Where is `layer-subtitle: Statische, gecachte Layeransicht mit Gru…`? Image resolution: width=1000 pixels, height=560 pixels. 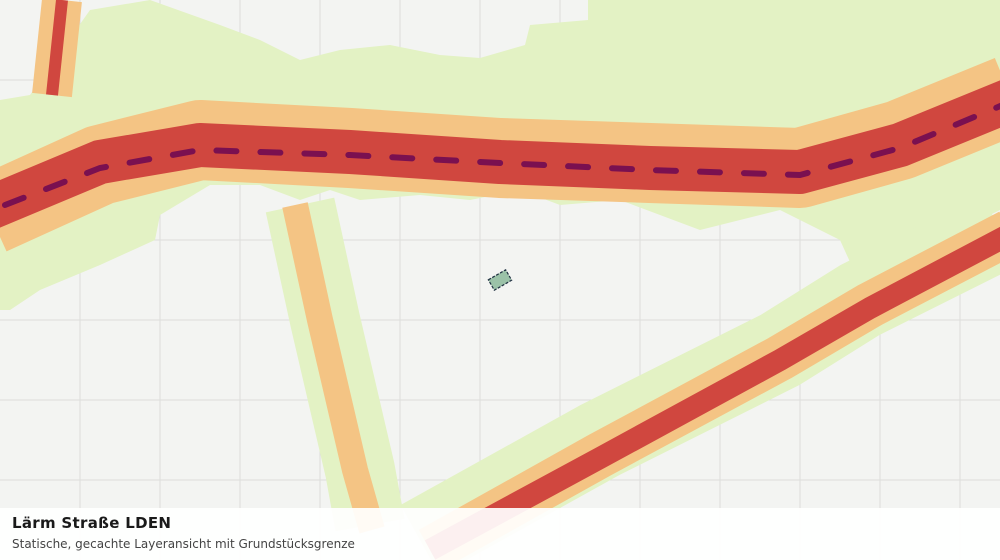 layer-subtitle: Statische, gecachte Layeransicht mit Gru… is located at coordinates (183, 544).